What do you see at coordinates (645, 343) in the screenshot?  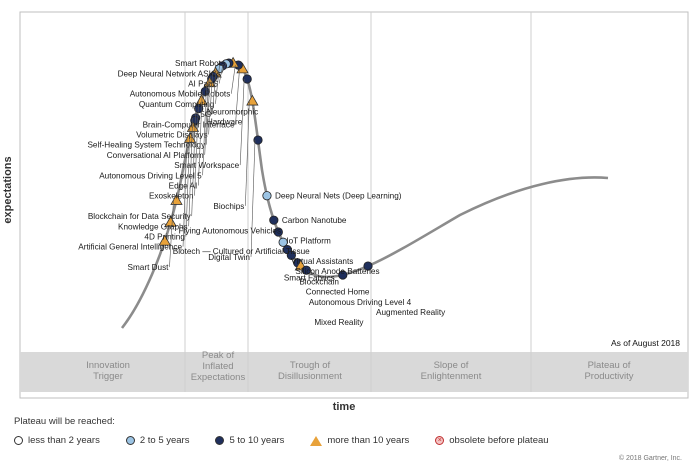 I see `as-of-label: As of August 2018` at bounding box center [645, 343].